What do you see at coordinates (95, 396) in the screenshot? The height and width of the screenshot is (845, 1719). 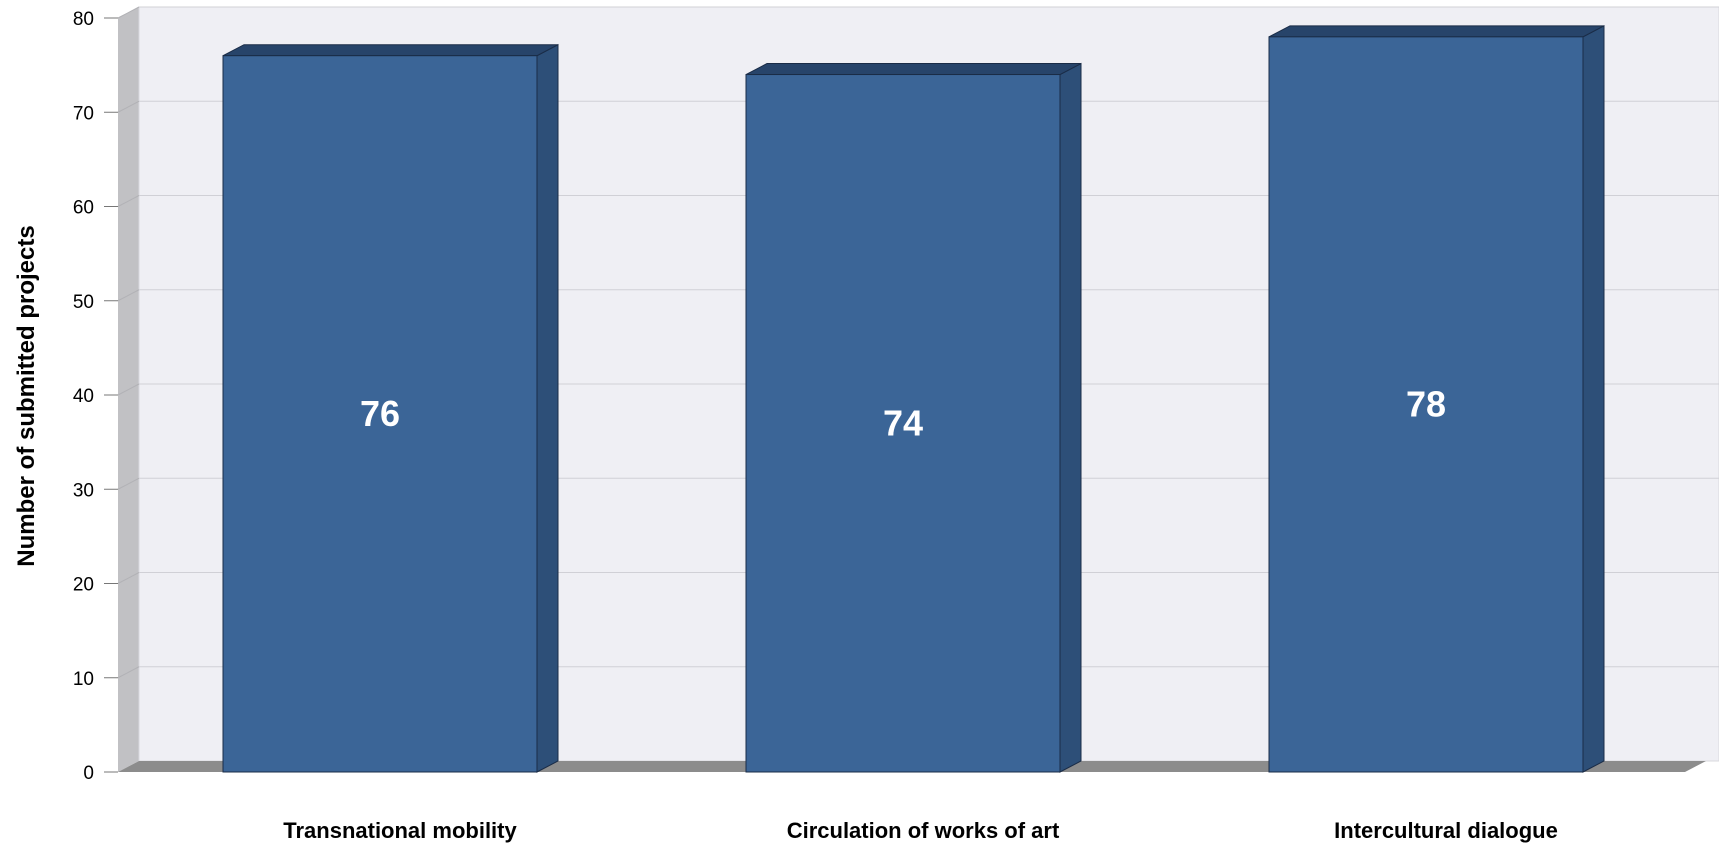 I see `y-axis: 0 10 20 30 40 50 60 70 80` at bounding box center [95, 396].